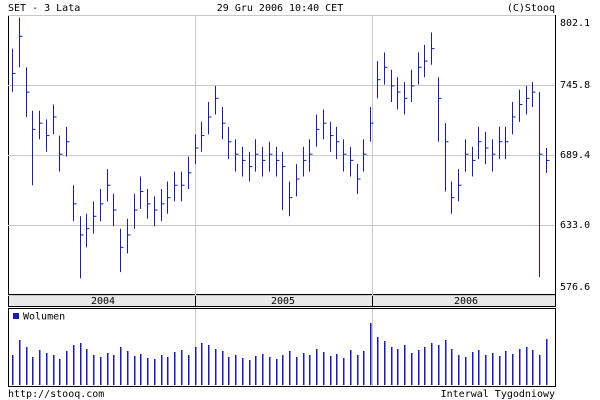  What do you see at coordinates (575, 85) in the screenshot?
I see `y-tick-label: 745.8` at bounding box center [575, 85].